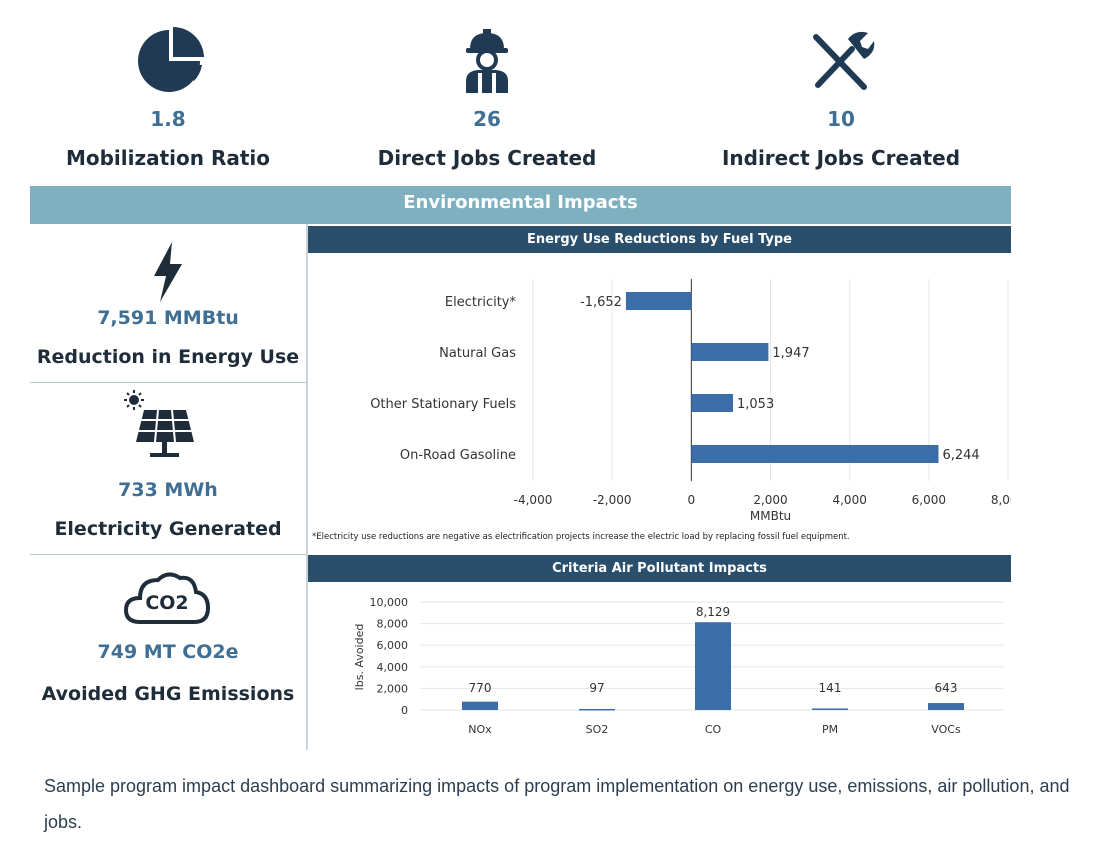 The height and width of the screenshot is (842, 1111). I want to click on electricity-generated-label: Electricity Generated, so click(168, 529).